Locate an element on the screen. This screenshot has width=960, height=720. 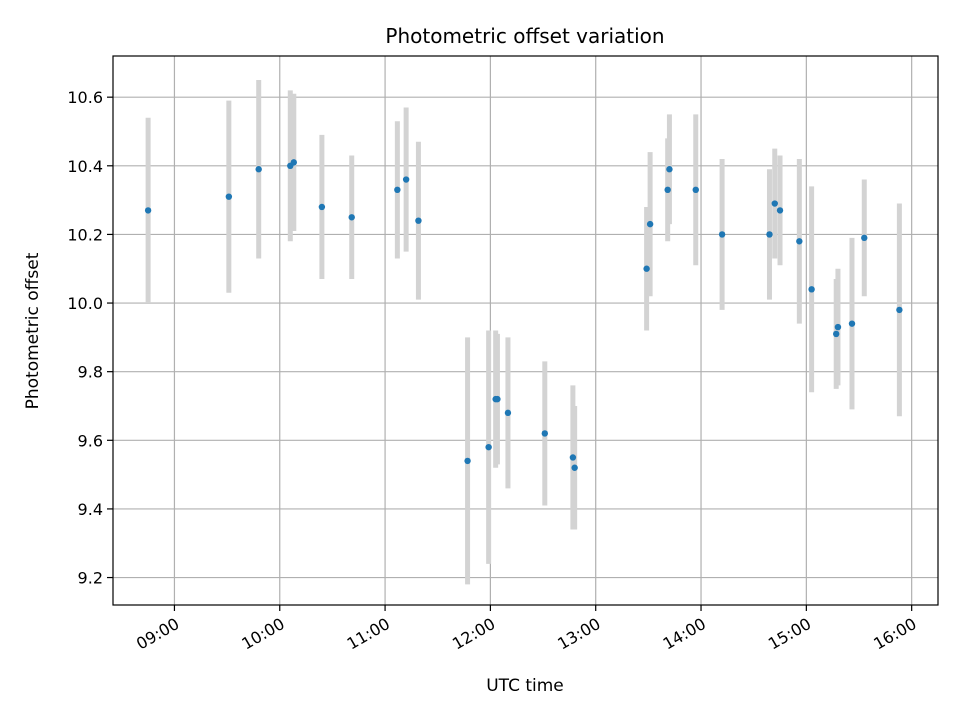
y-tick-label: 10.2 is located at coordinates (85, 234).